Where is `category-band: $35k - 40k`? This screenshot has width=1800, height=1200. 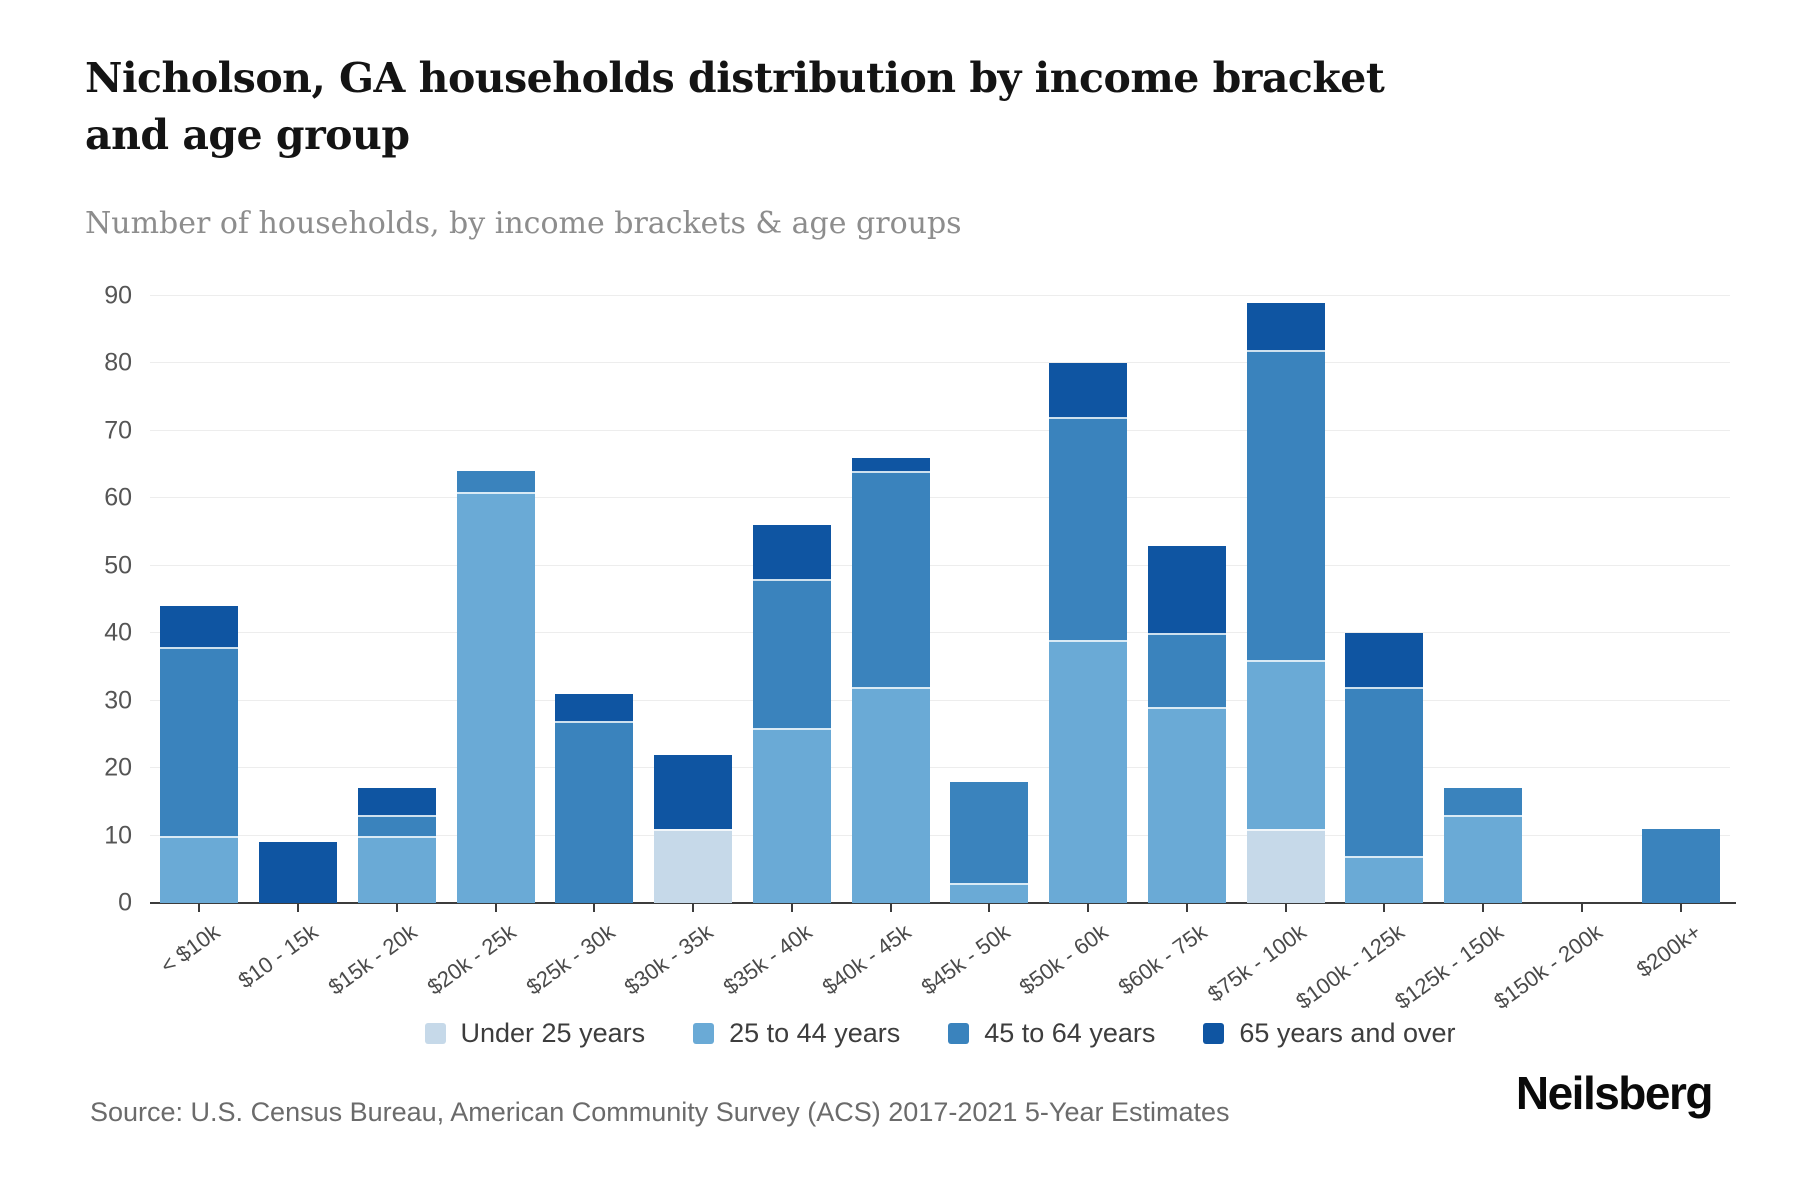 category-band: $35k - 40k is located at coordinates (780, 648).